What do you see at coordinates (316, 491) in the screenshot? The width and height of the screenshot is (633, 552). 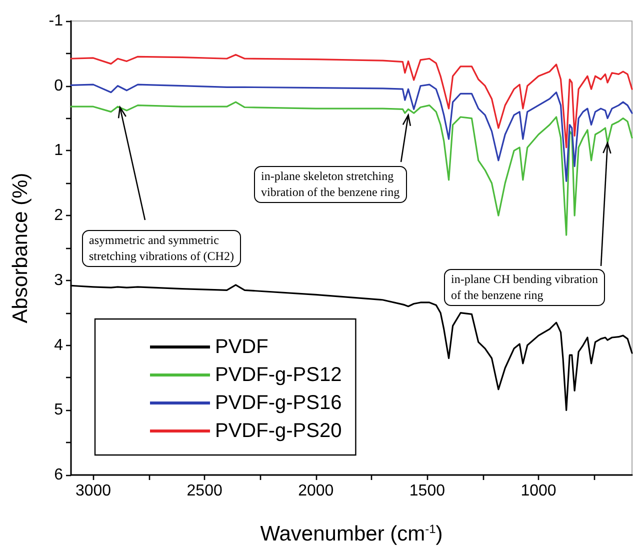 I see `x-tick-label: 2000` at bounding box center [316, 491].